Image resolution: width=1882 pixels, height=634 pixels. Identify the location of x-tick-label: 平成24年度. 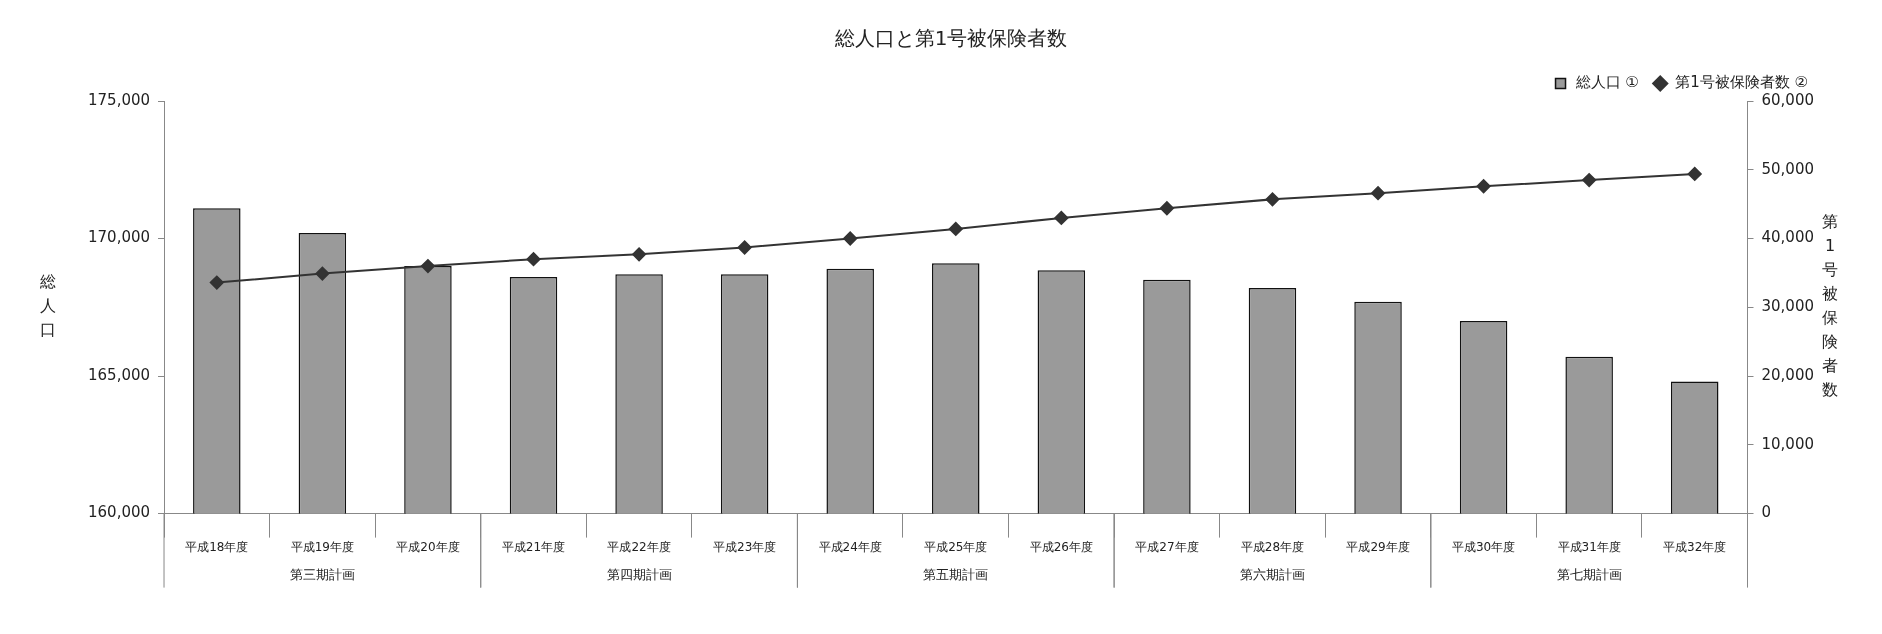
(850, 546).